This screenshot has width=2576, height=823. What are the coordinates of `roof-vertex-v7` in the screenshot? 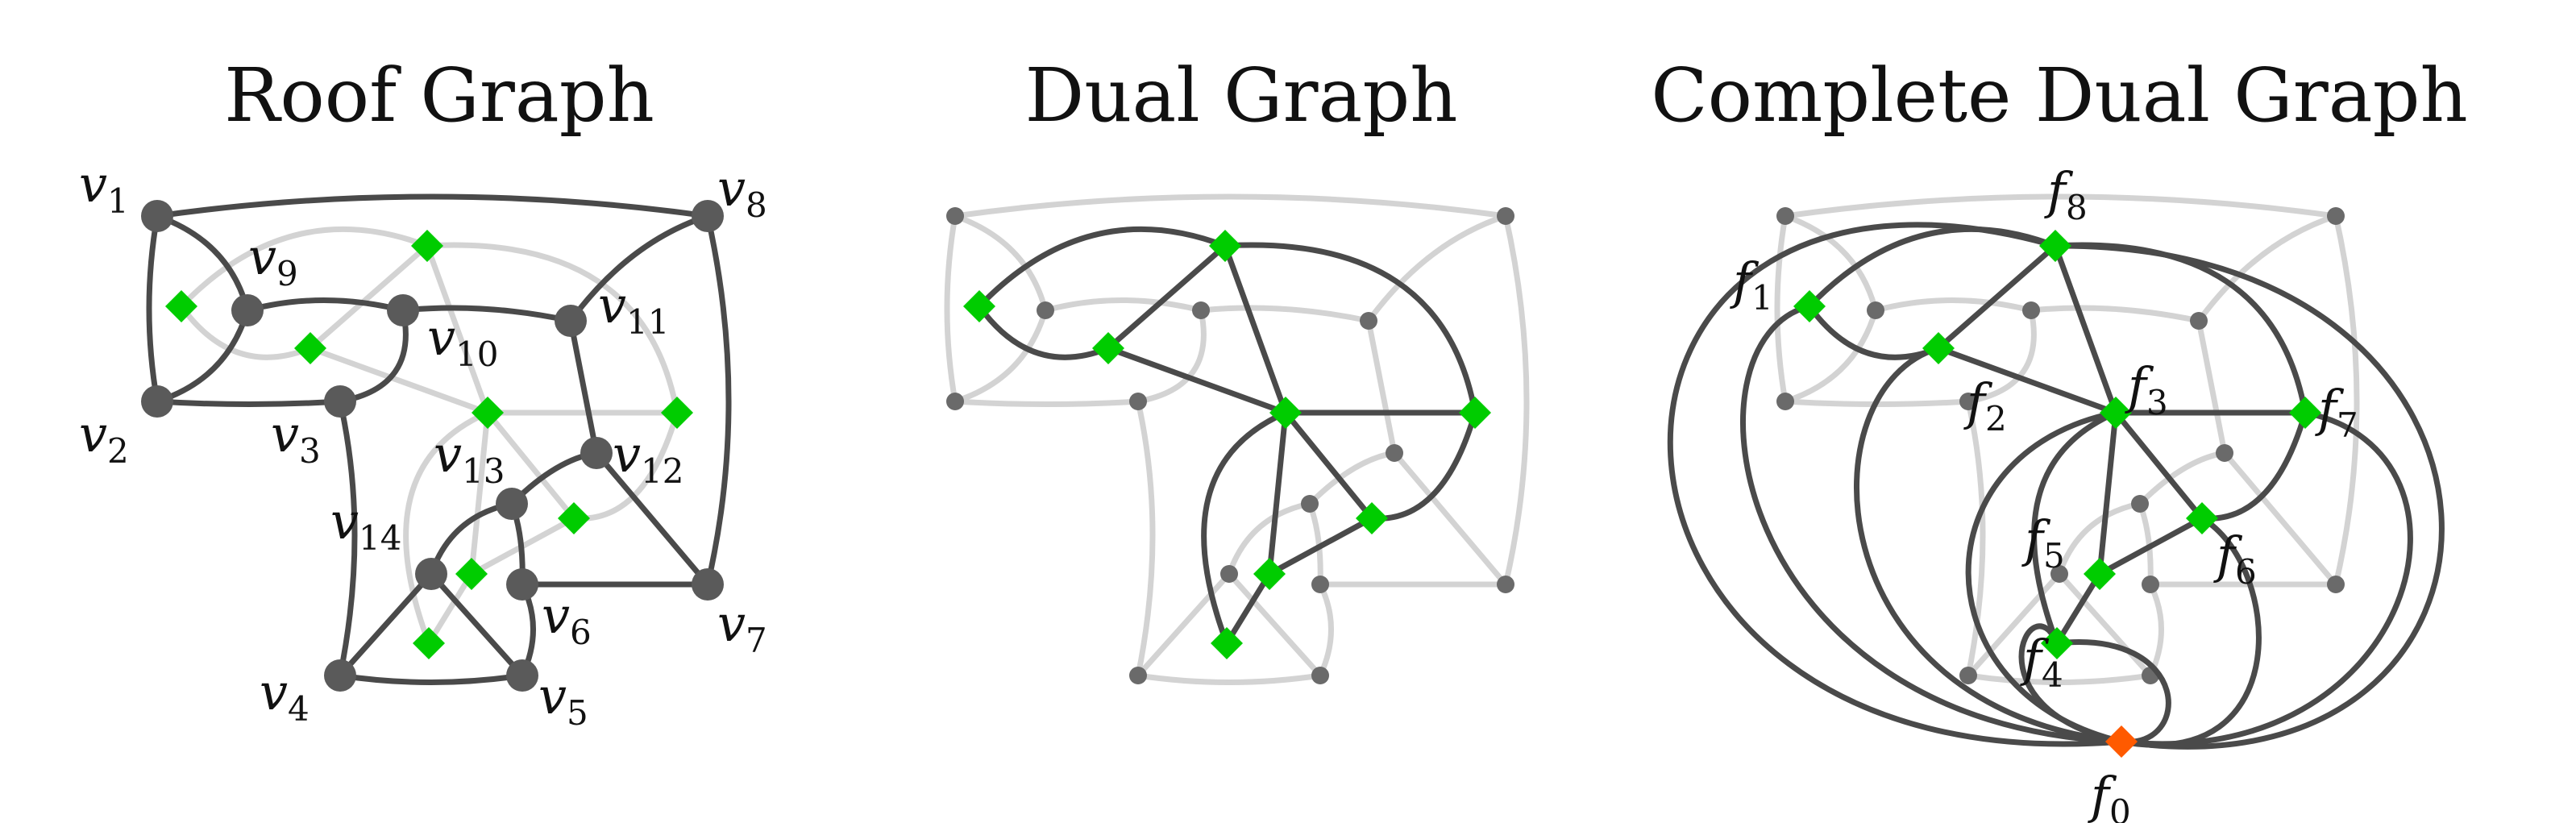 It's located at (2336, 585).